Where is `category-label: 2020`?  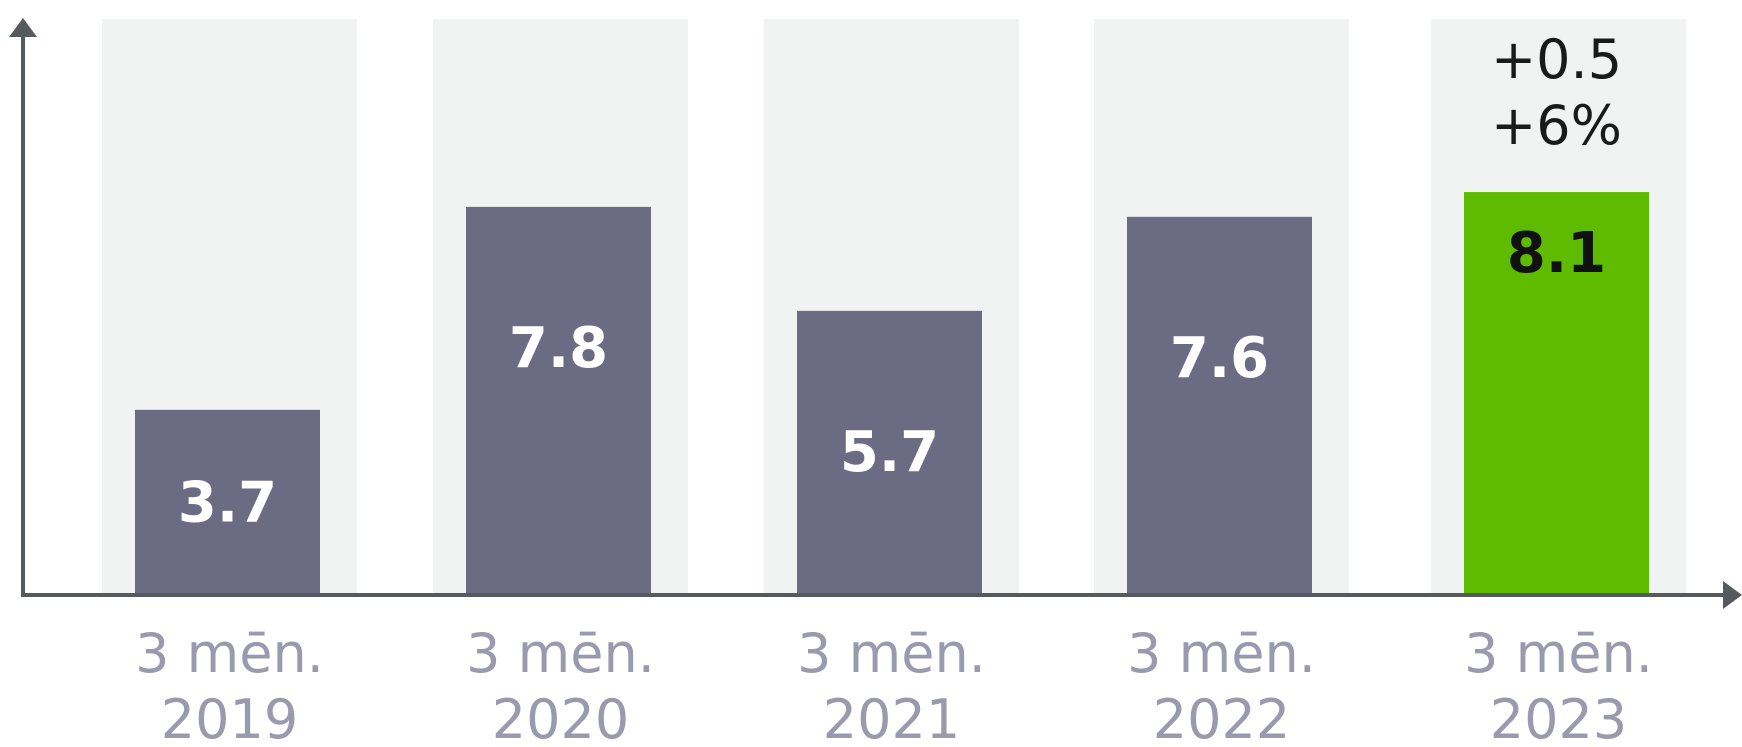
category-label: 2020 is located at coordinates (560, 717).